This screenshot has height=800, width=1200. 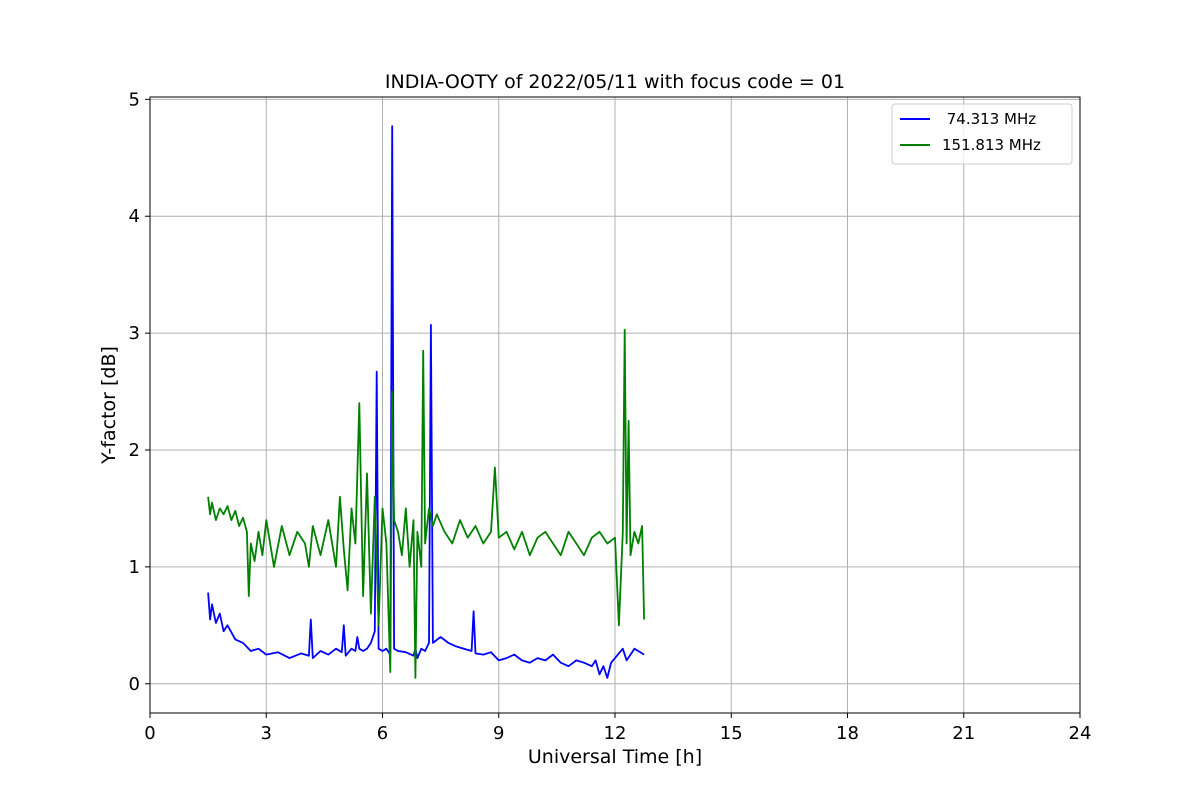 I want to click on y-tick-label: 3, so click(x=134, y=333).